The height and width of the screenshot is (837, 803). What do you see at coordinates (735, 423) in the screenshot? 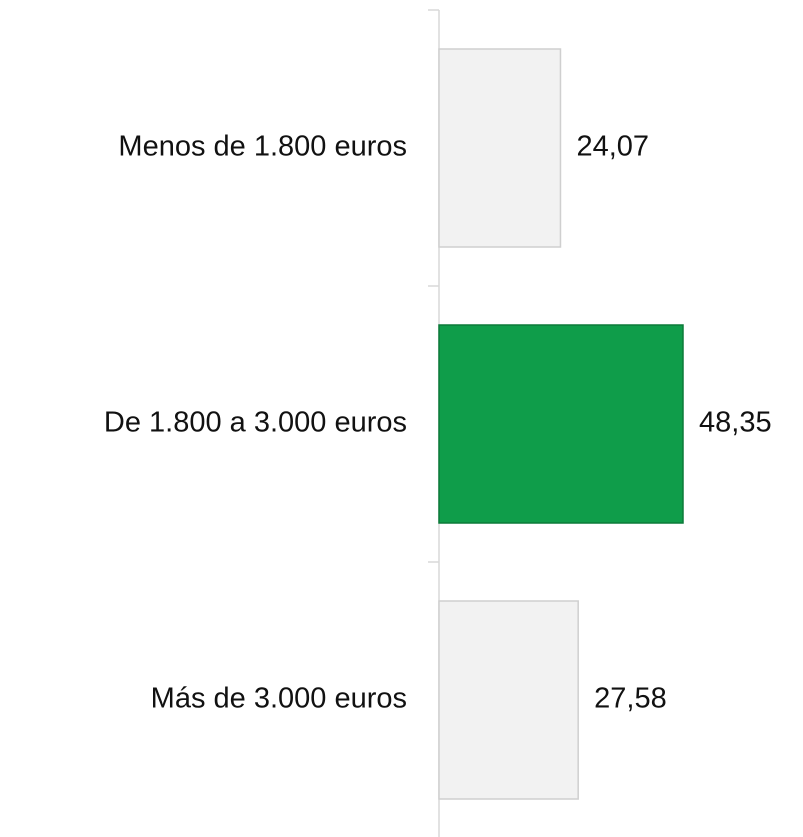
I see `value-label: 48,35` at bounding box center [735, 423].